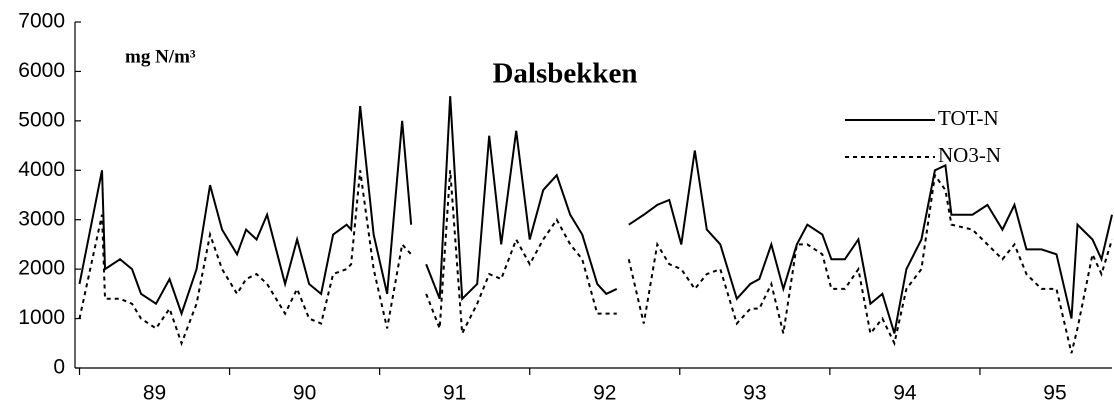 The width and height of the screenshot is (1114, 409). Describe the element at coordinates (41, 21) in the screenshot. I see `y-tick-label: 7000` at that location.